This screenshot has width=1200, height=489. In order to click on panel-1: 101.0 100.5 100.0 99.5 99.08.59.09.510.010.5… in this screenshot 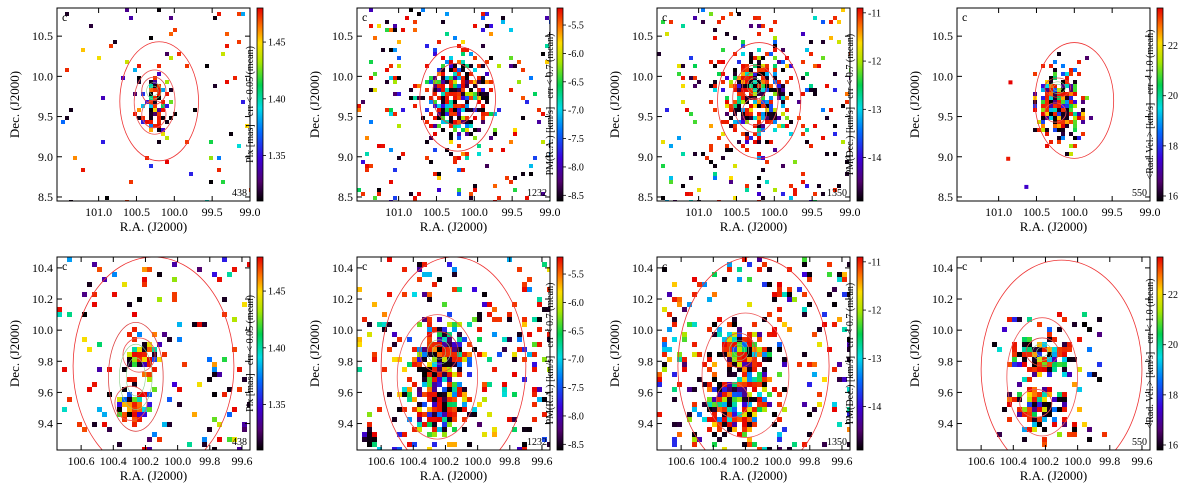, I will do `click(445, 120)`.